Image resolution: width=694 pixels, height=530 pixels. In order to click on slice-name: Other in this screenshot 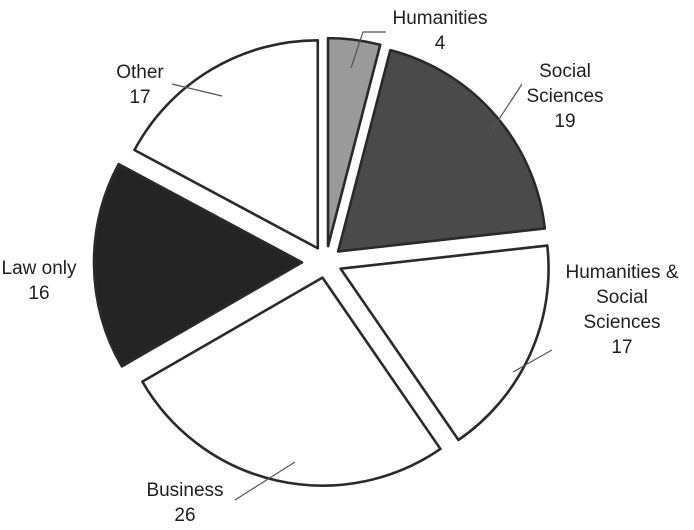, I will do `click(140, 72)`.